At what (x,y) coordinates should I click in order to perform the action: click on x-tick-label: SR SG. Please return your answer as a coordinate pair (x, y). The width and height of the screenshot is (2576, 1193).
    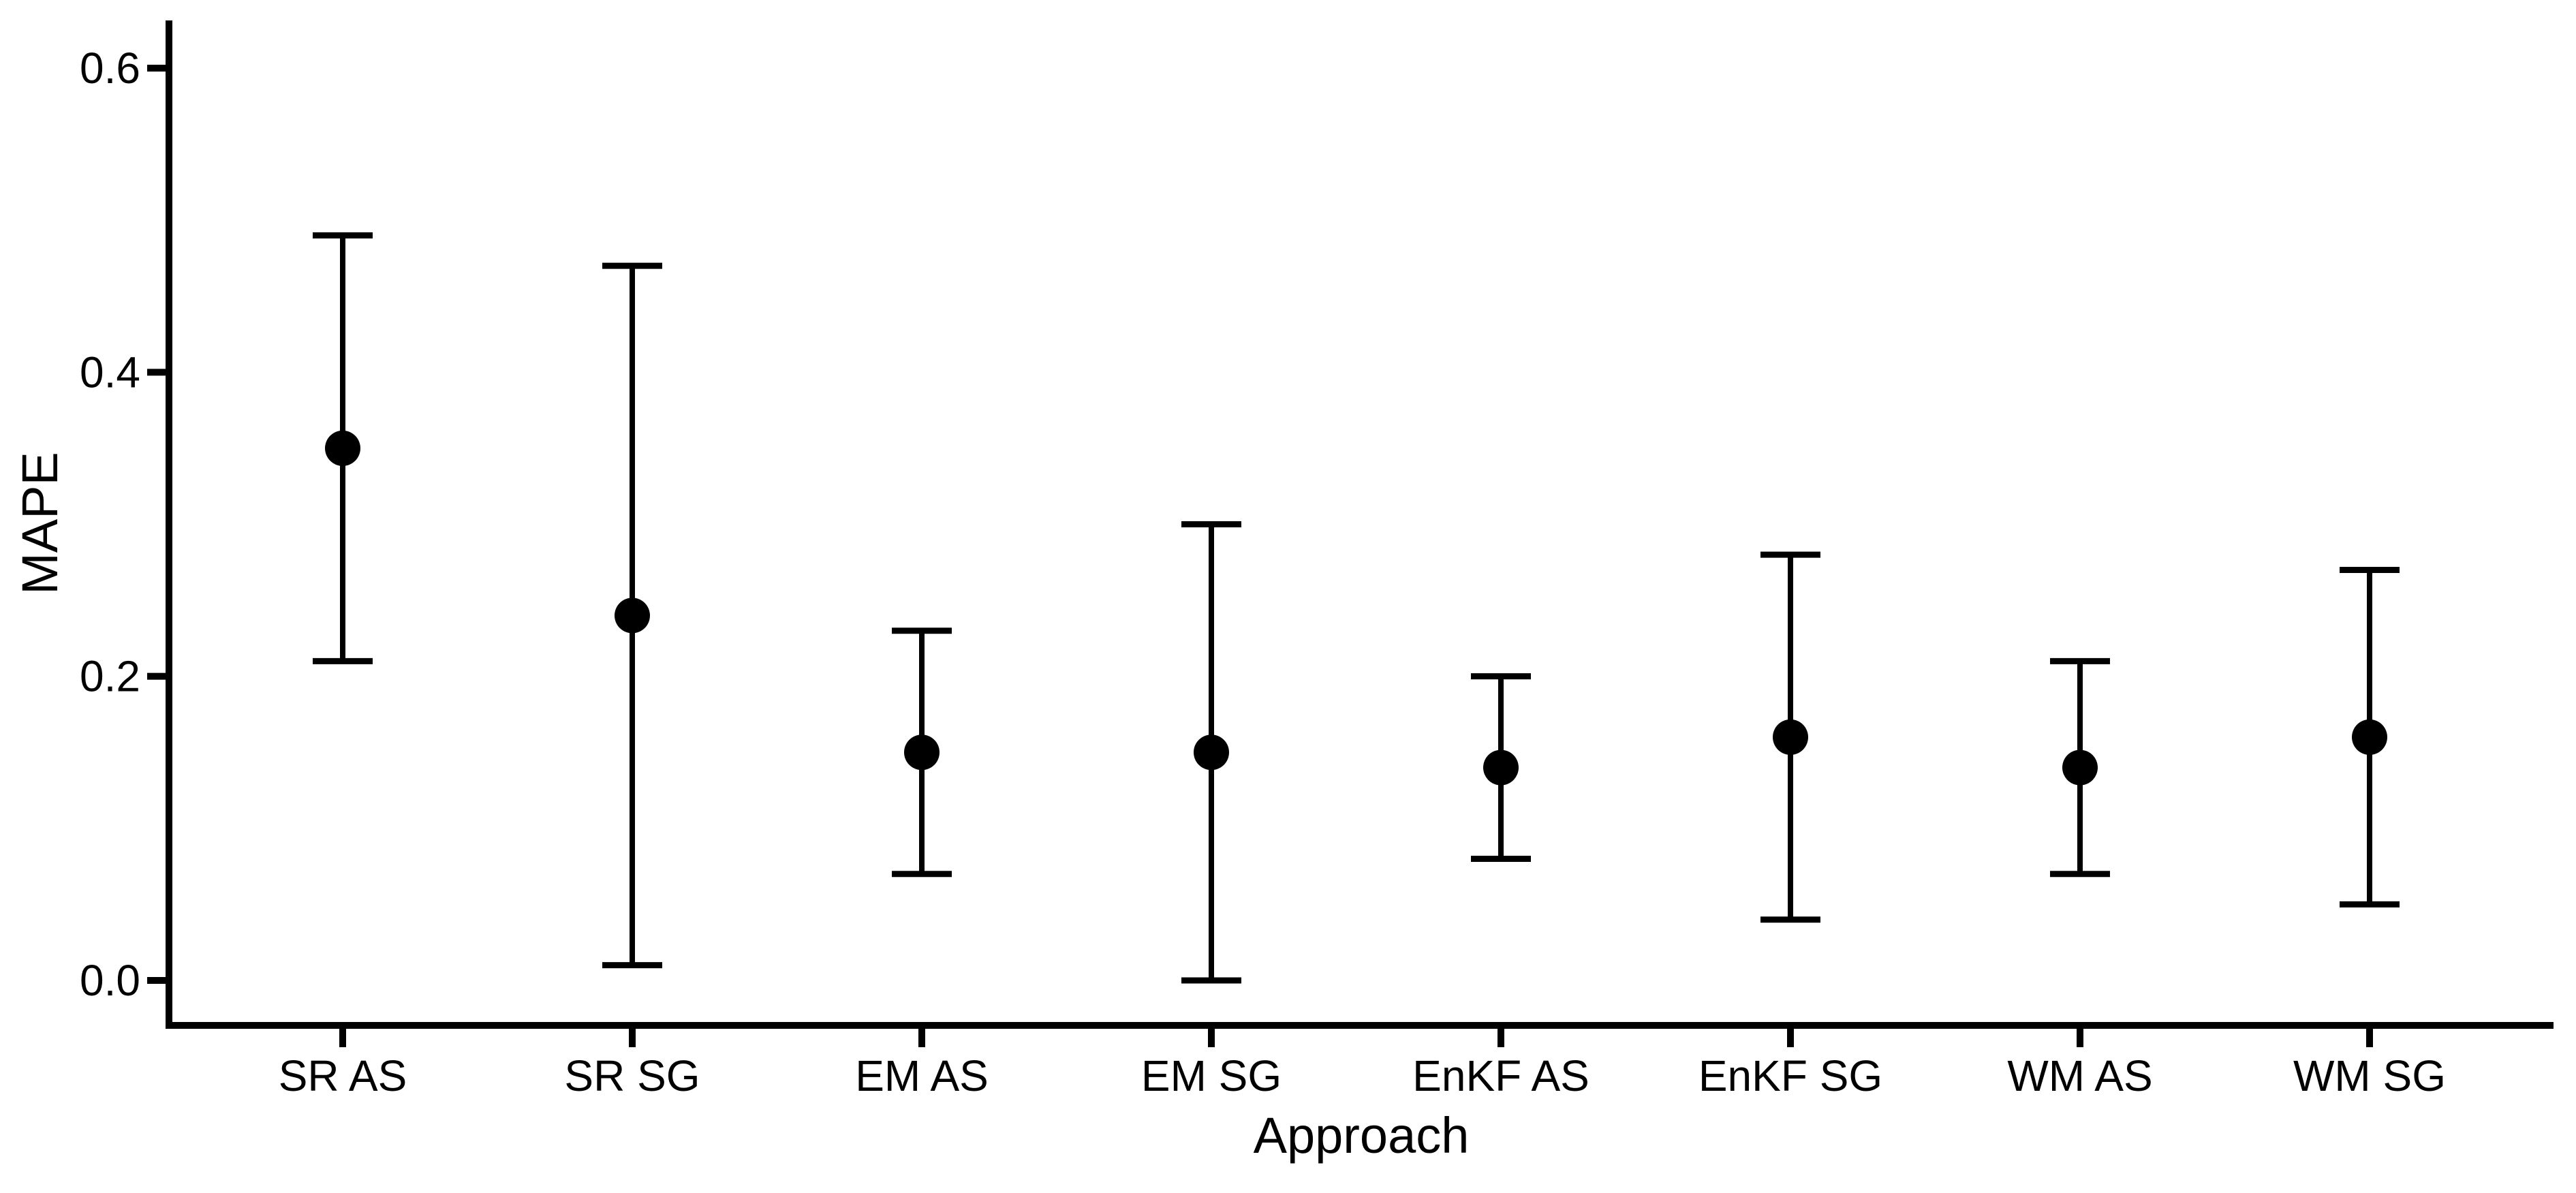
    Looking at the image, I should click on (632, 1075).